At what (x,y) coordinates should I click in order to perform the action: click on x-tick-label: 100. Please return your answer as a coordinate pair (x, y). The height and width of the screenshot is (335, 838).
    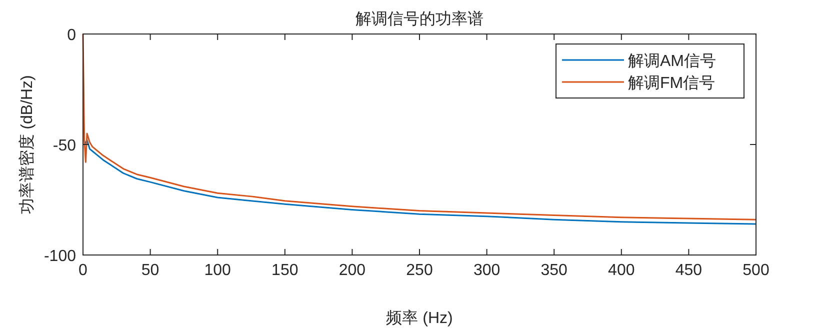
    Looking at the image, I should click on (218, 270).